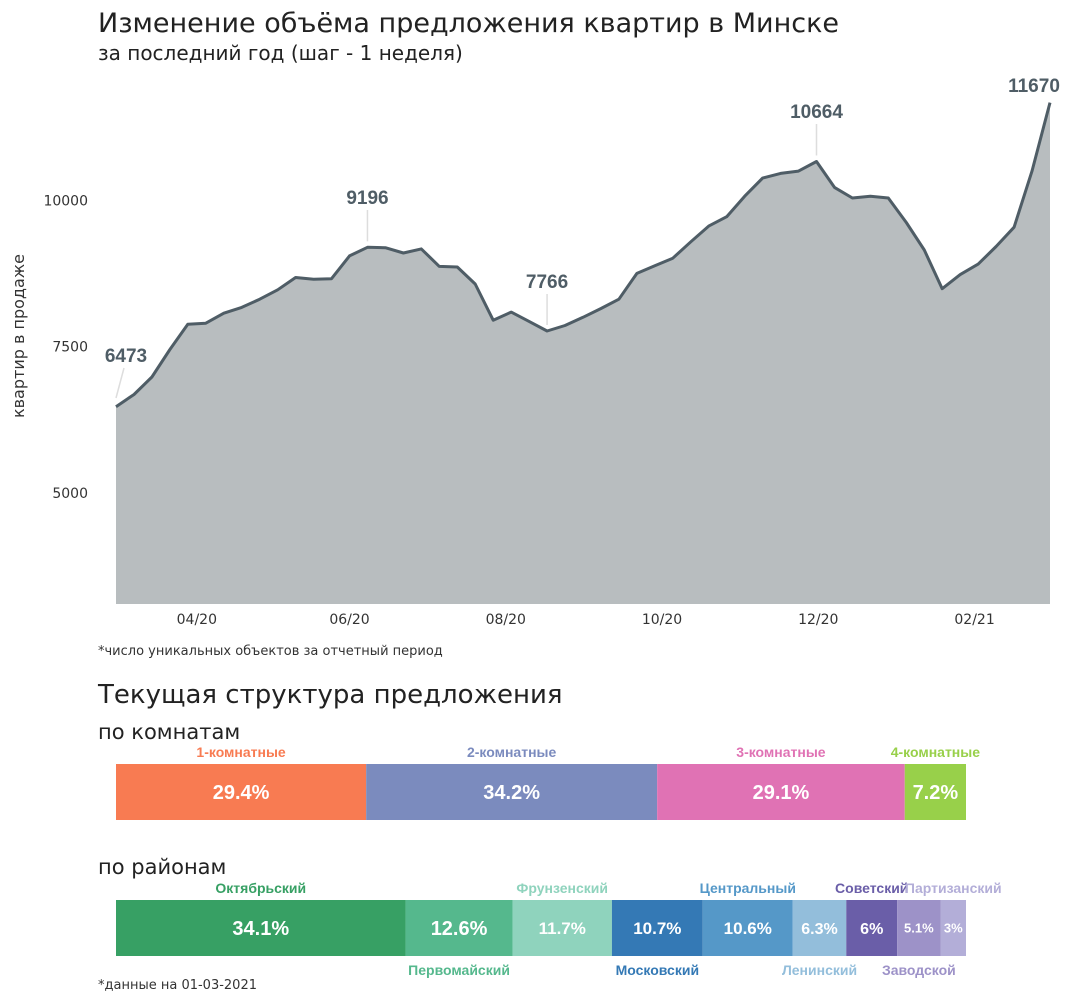 The height and width of the screenshot is (1008, 1080). What do you see at coordinates (241, 752) in the screenshot?
I see `segment-category-label: 1-комнатные` at bounding box center [241, 752].